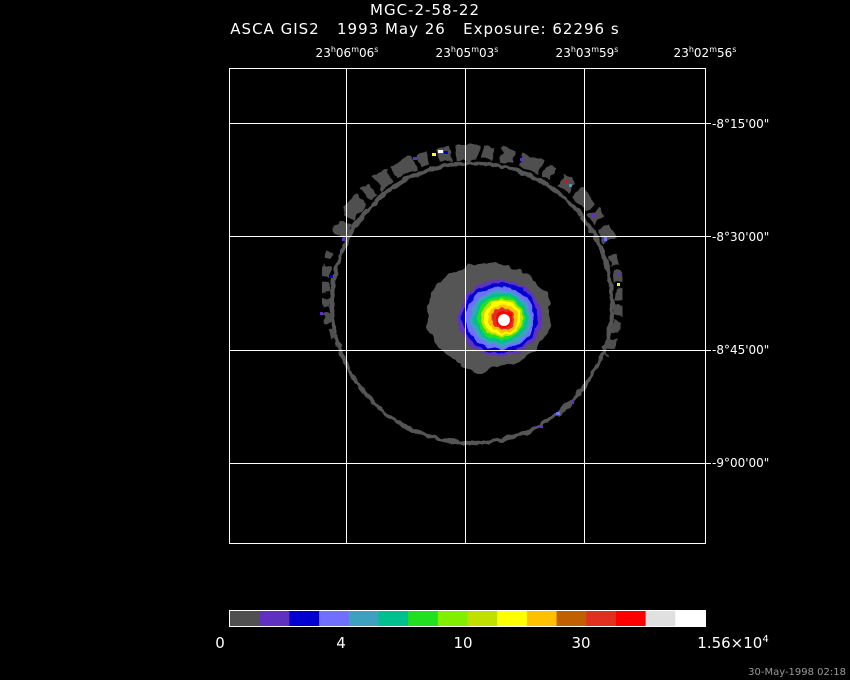 The width and height of the screenshot is (850, 680). I want to click on colorbar-tick-0: 0, so click(220, 643).